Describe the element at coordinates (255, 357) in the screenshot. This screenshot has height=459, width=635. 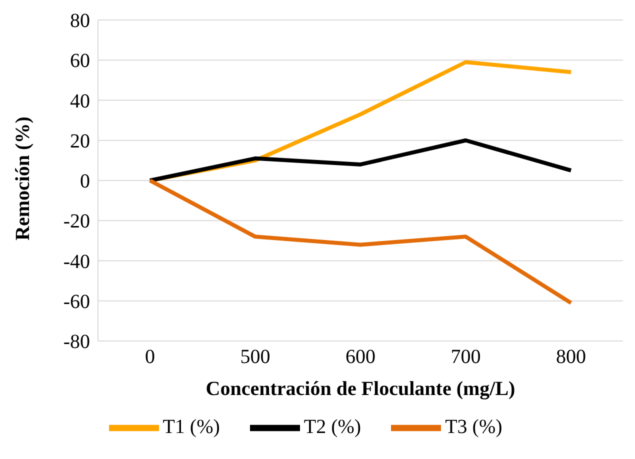
I see `x-tick-label: 500` at that location.